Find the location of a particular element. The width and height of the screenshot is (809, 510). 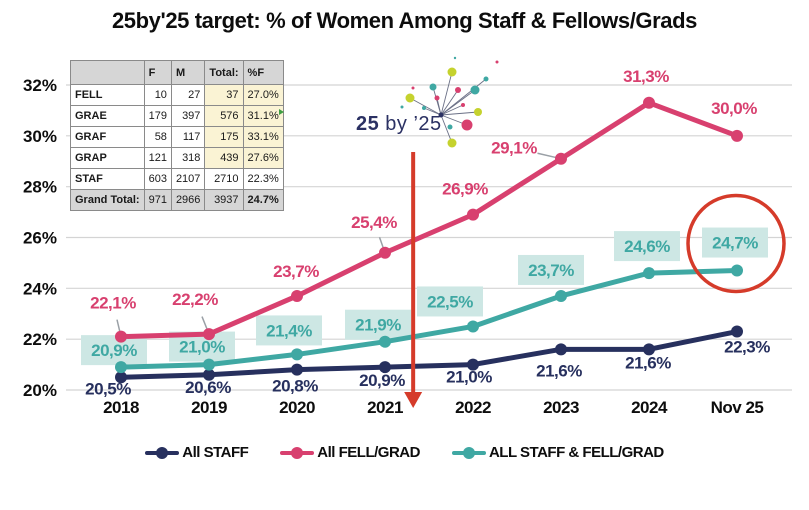

y-axis-label: 28% is located at coordinates (40, 187).